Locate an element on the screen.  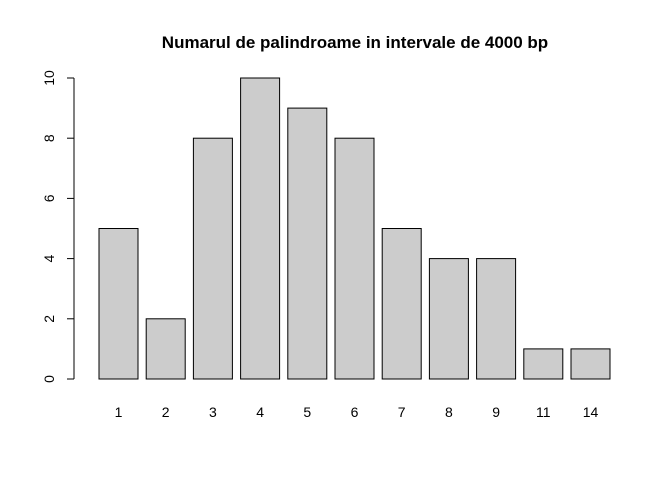
y-tick-label: 2 is located at coordinates (49, 319).